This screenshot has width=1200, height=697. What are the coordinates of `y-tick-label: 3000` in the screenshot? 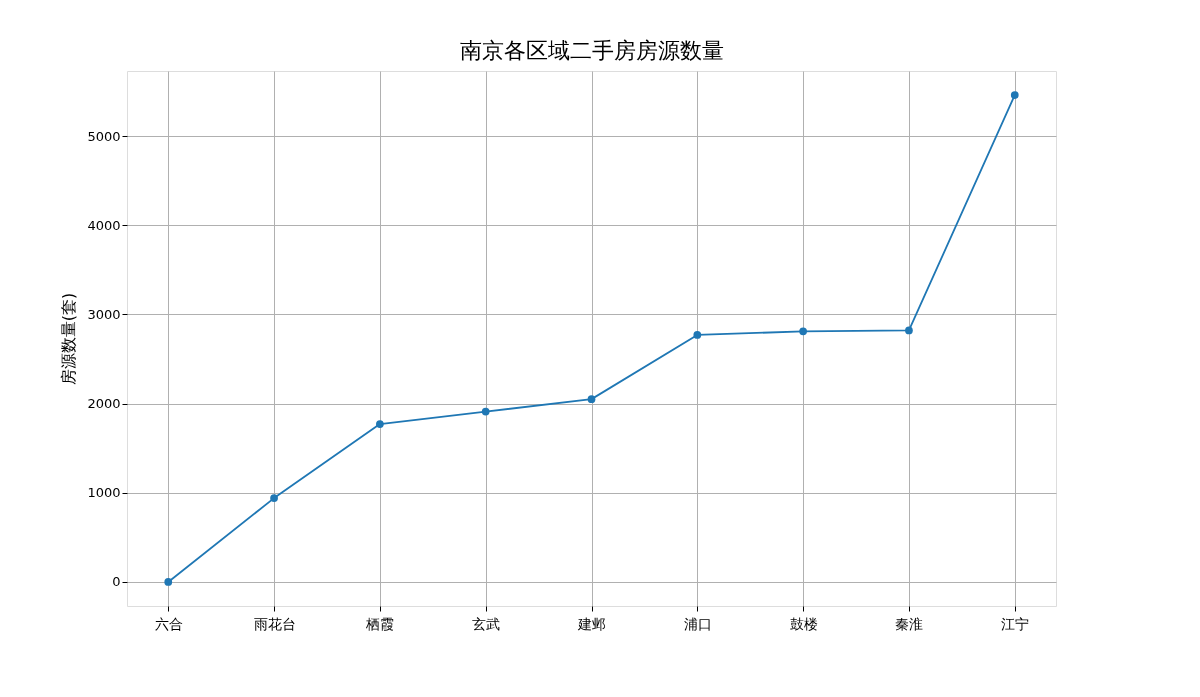 It's located at (104, 314).